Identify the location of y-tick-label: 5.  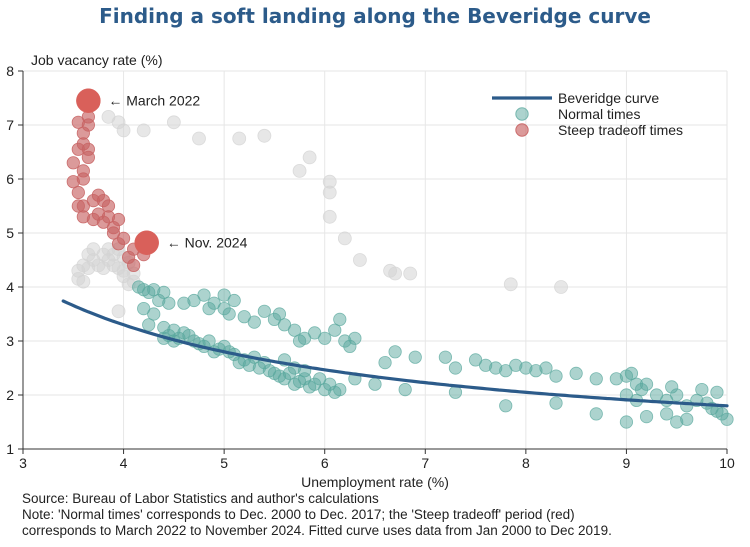
(10, 233).